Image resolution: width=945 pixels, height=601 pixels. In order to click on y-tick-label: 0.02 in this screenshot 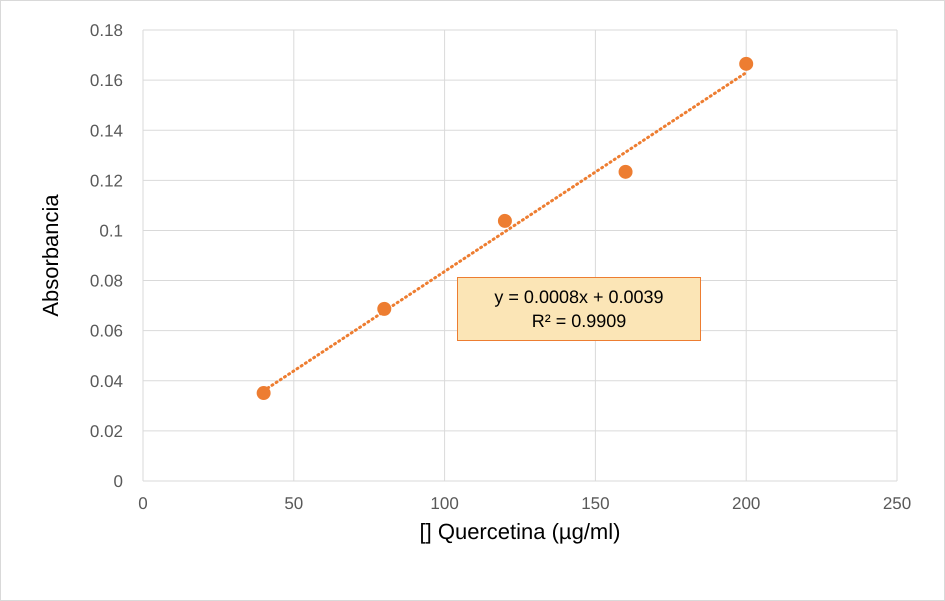, I will do `click(106, 431)`.